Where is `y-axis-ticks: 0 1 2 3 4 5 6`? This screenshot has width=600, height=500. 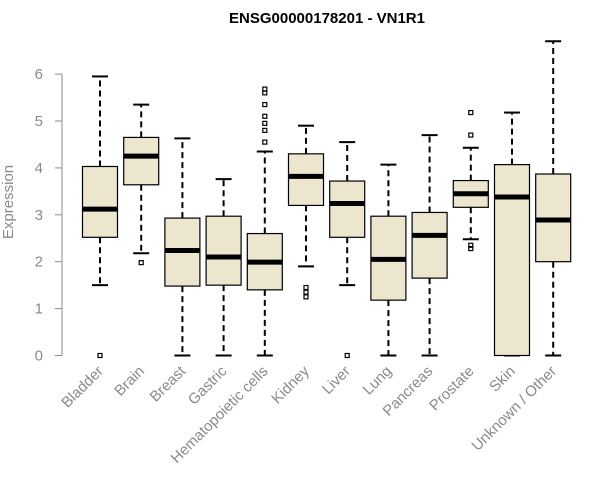
y-axis-ticks: 0 1 2 3 4 5 6 is located at coordinates (48, 215).